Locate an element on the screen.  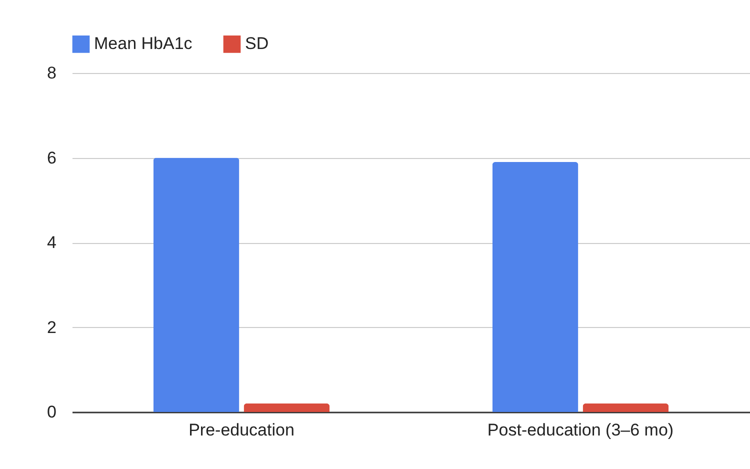
legend-label: Mean HbA1c is located at coordinates (143, 44).